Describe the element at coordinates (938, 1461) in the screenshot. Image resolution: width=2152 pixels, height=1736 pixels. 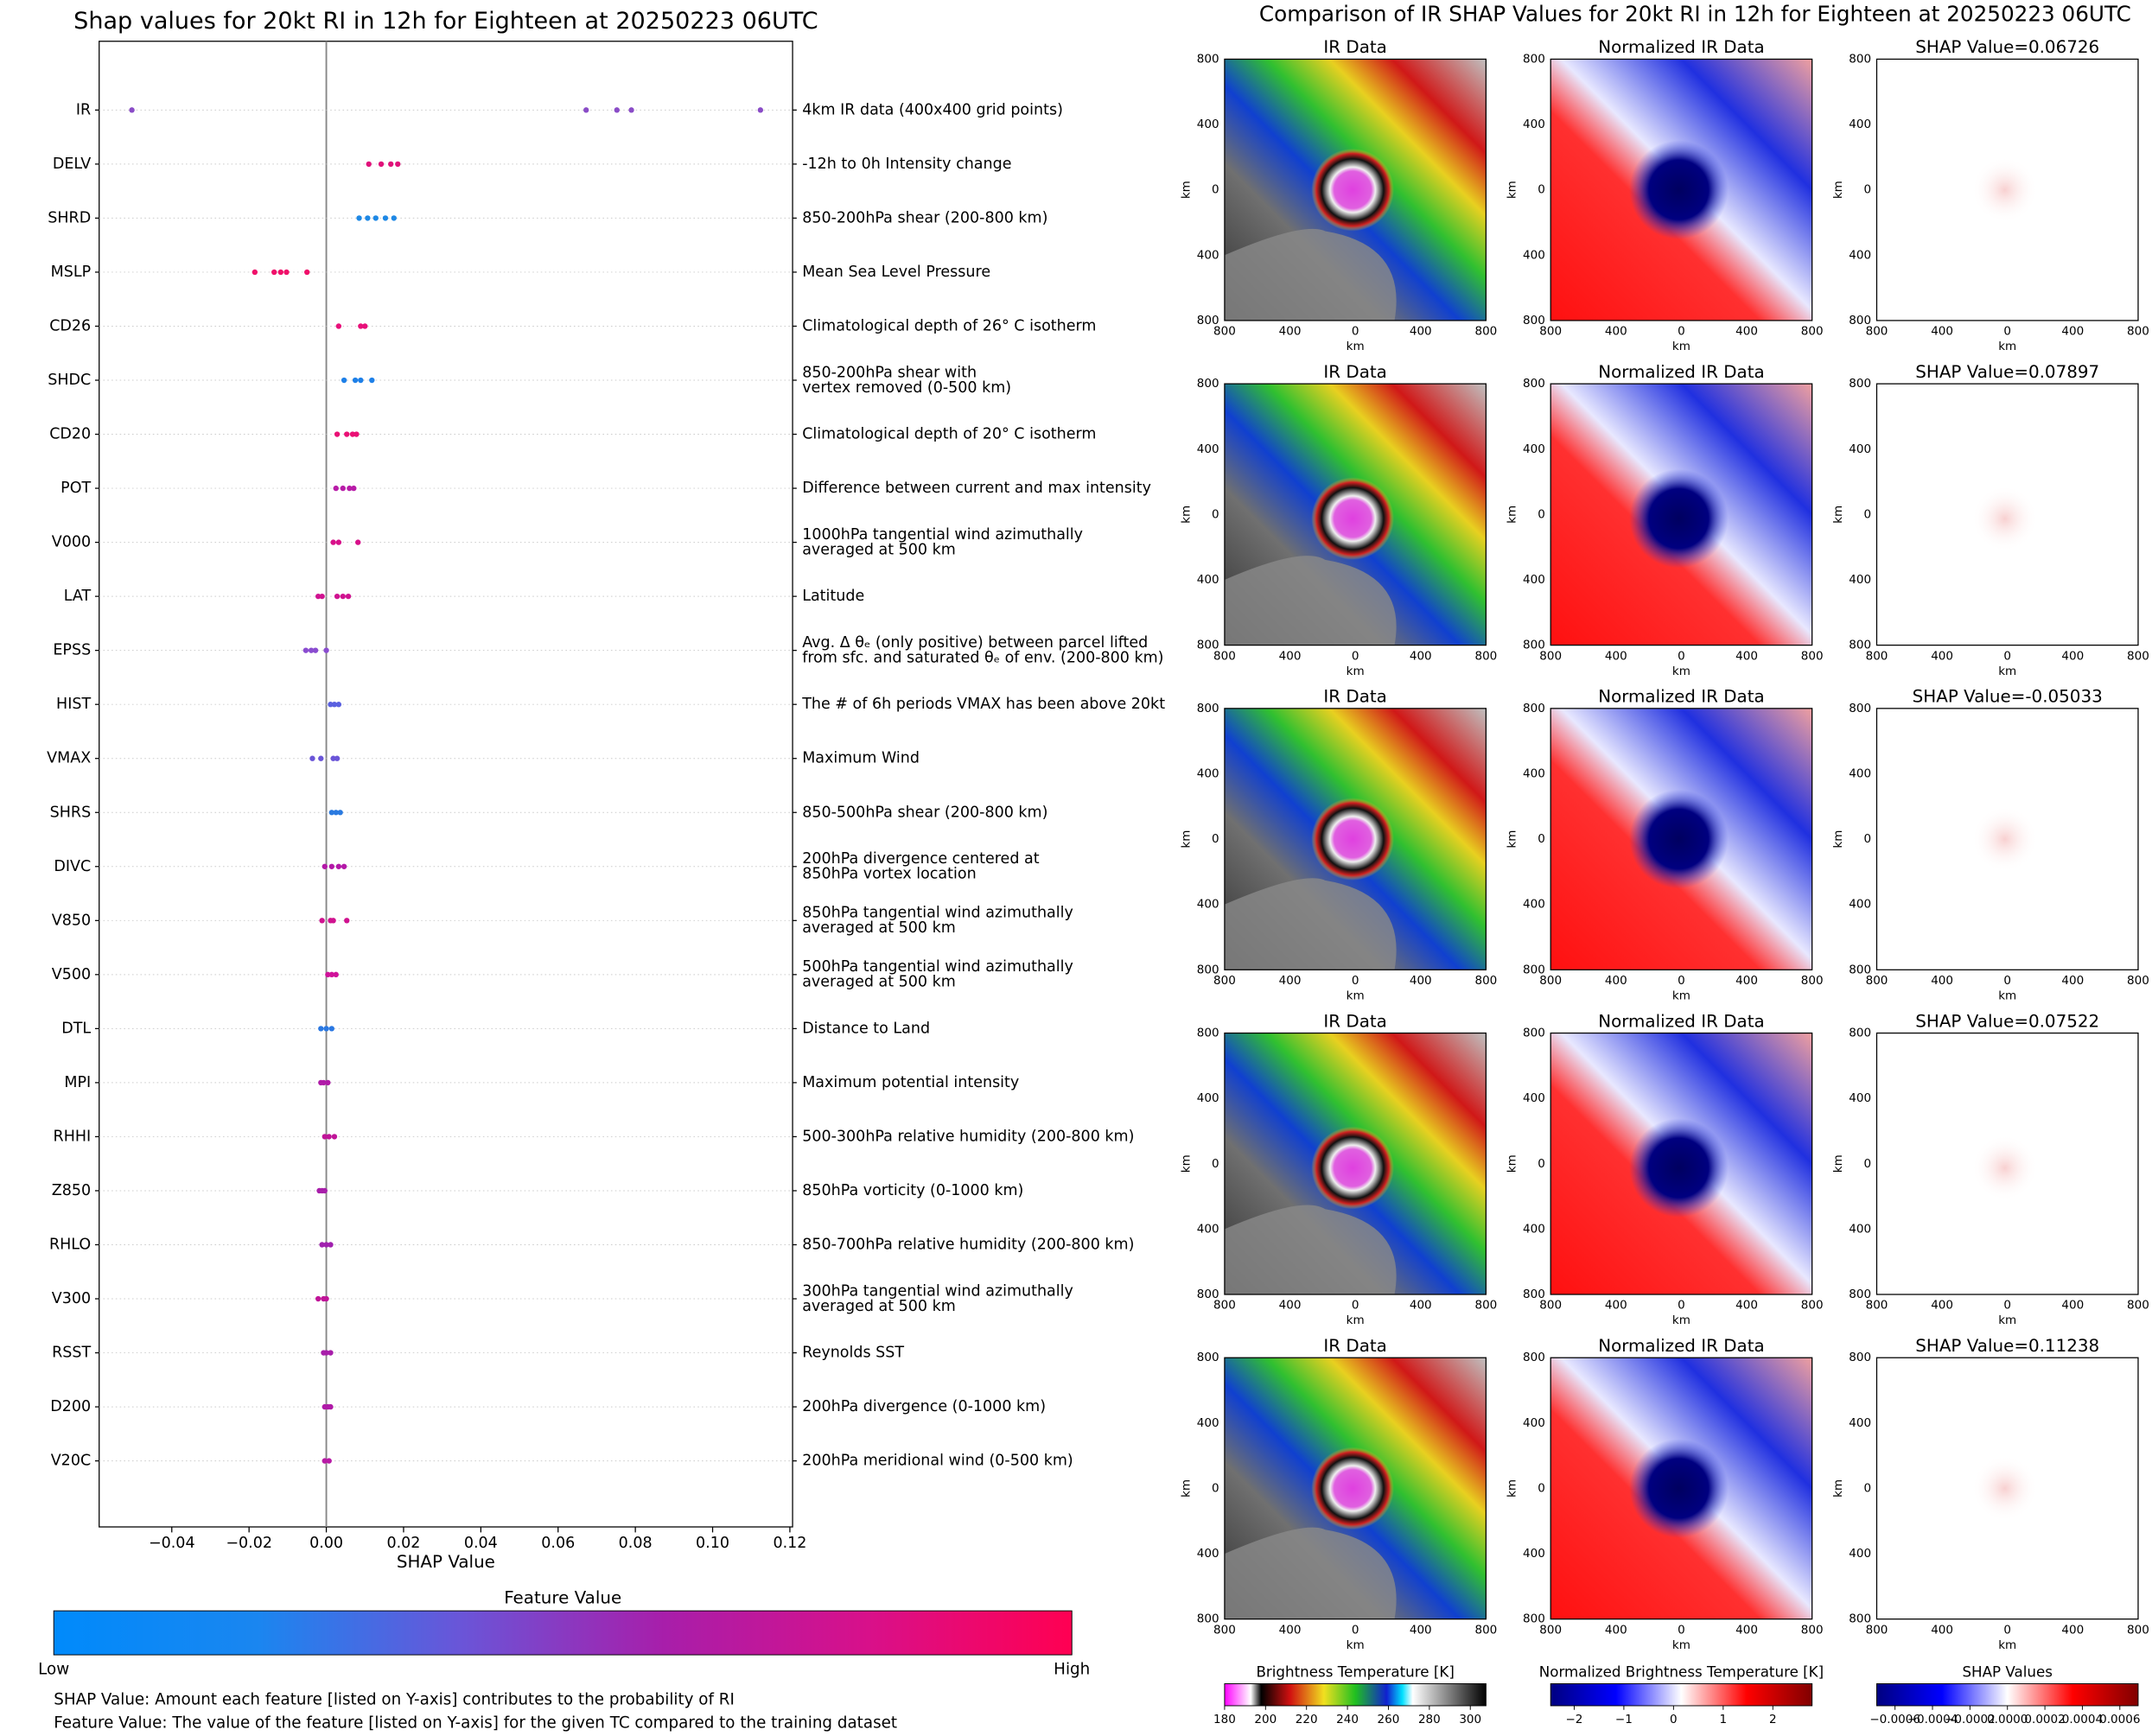
I see `feature-description: 200hPa meridional wind (0-500 km)` at that location.